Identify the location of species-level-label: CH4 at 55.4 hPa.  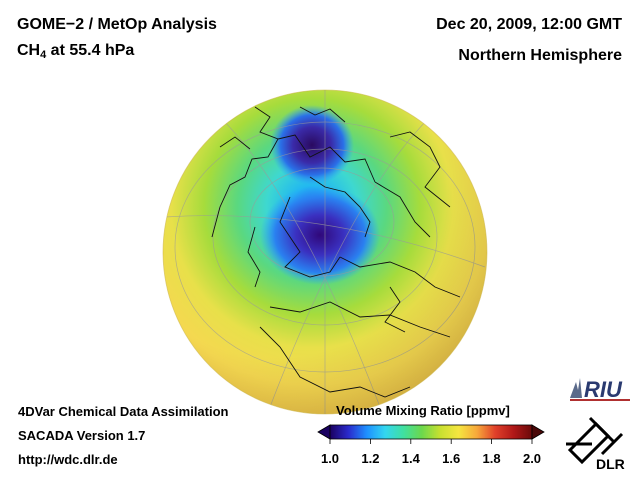
(75, 51).